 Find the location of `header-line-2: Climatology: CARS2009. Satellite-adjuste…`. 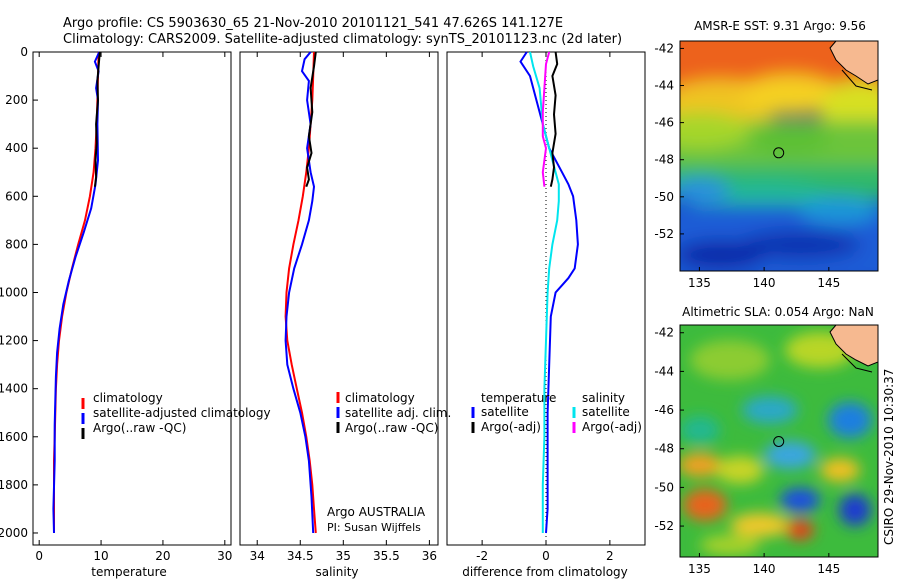

header-line-2: Climatology: CARS2009. Satellite-adjuste… is located at coordinates (342, 39).